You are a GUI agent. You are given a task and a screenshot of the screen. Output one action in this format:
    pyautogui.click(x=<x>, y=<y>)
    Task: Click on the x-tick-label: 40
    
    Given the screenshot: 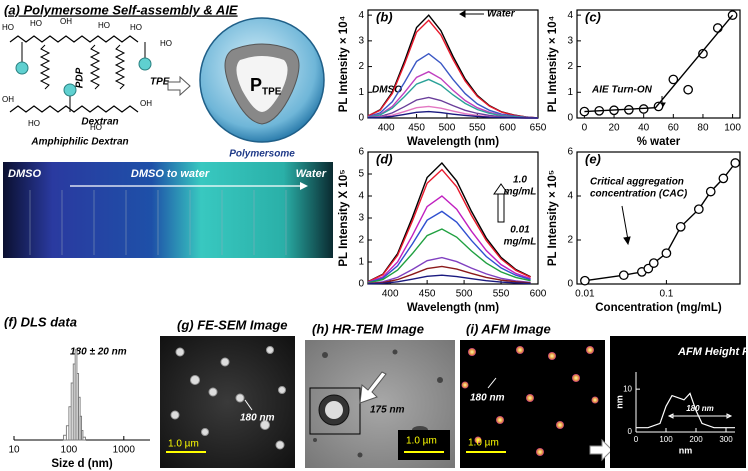 What is the action you would take?
    pyautogui.click(x=644, y=128)
    